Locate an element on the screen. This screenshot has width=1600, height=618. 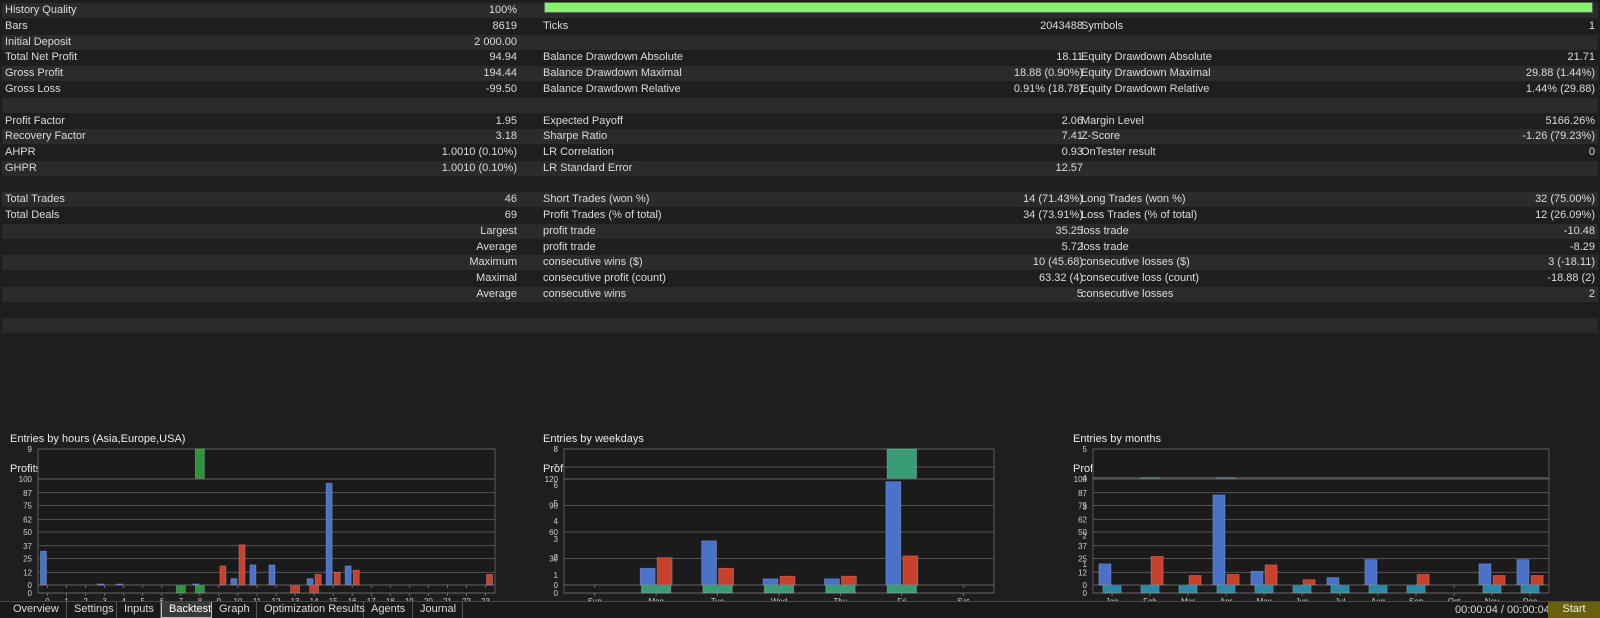
stat-value: 7.41 is located at coordinates (1072, 136).